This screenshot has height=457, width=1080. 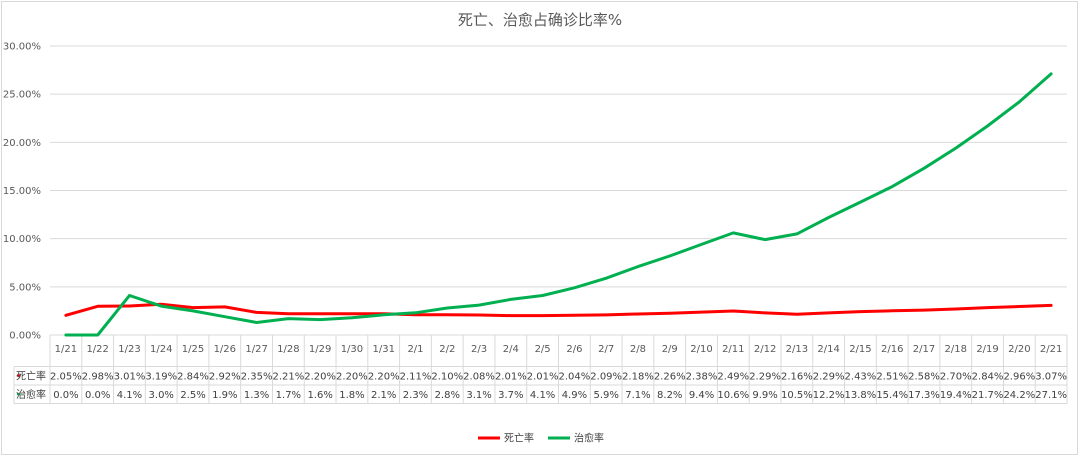 What do you see at coordinates (574, 395) in the screenshot?
I see `table-cell-value: 4.9%` at bounding box center [574, 395].